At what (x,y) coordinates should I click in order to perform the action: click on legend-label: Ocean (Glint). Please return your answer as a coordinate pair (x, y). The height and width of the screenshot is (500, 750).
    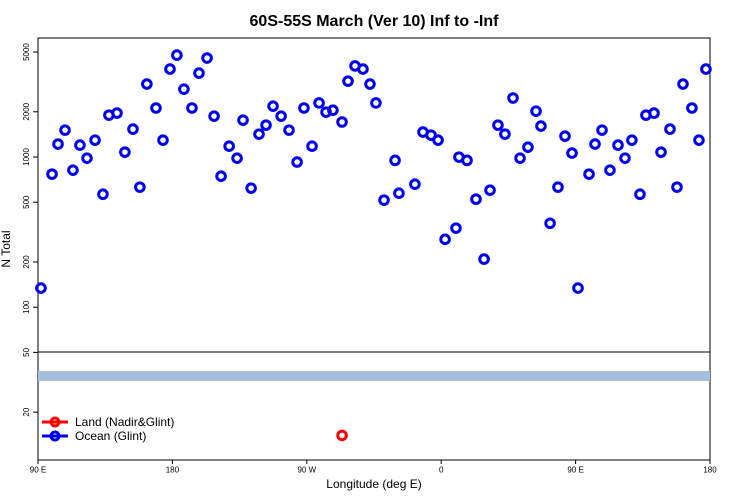
    Looking at the image, I should click on (110, 436).